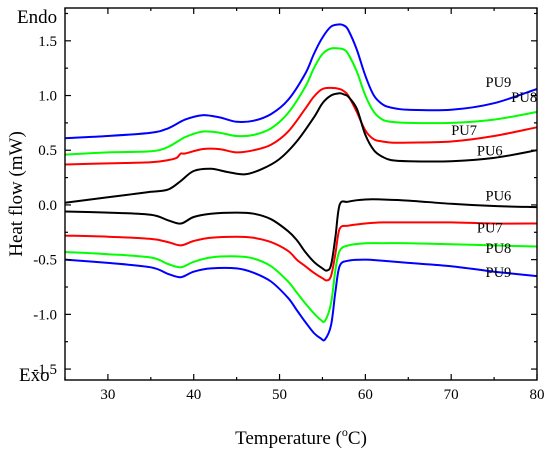  Describe the element at coordinates (37, 17) in the screenshot. I see `endo-label: Endo` at that location.